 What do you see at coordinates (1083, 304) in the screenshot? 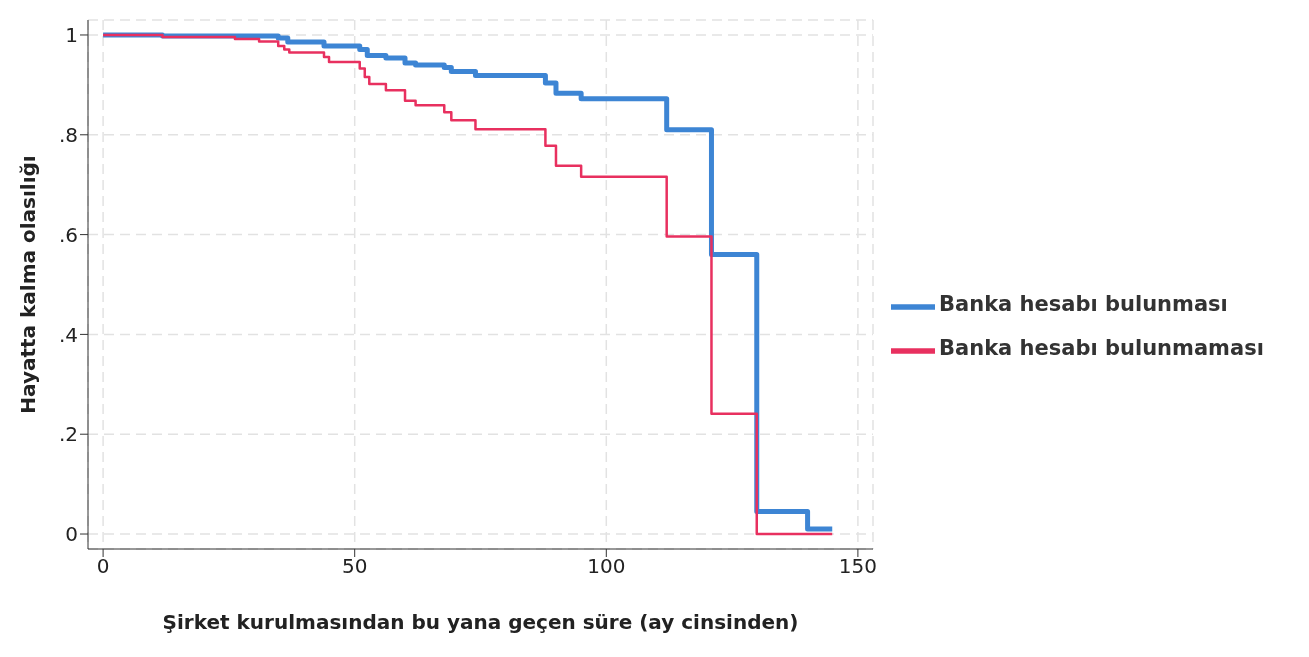
I see `legend-label: Banka hesabı bulunması` at bounding box center [1083, 304].